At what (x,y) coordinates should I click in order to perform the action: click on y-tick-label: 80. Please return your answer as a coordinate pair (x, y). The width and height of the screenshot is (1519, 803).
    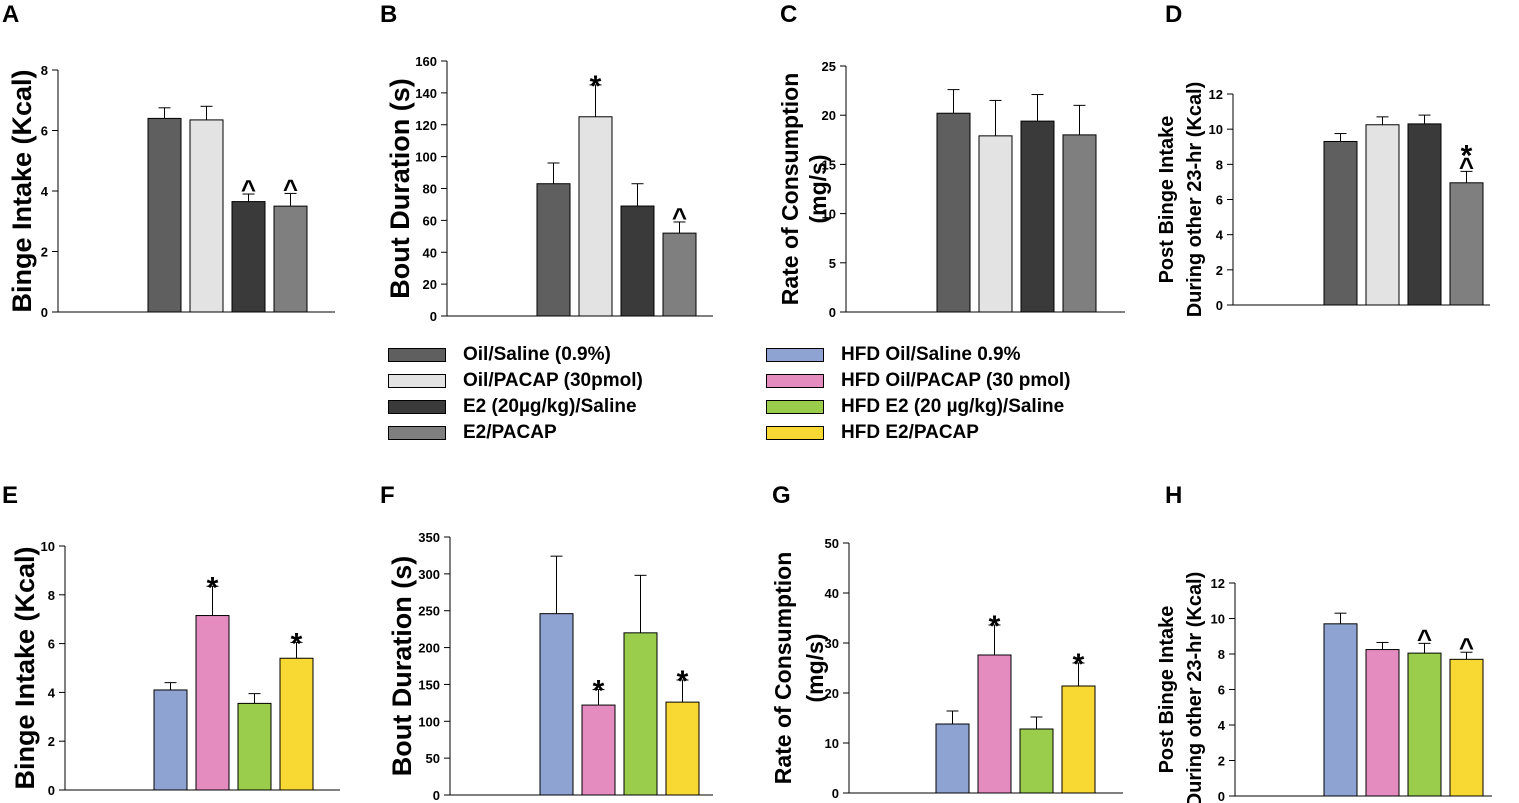
    Looking at the image, I should click on (430, 189).